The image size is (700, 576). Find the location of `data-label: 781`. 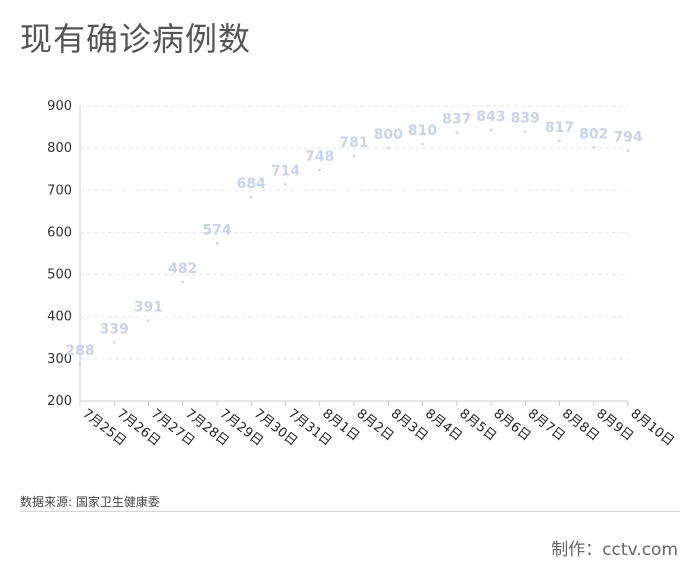

data-label: 781 is located at coordinates (353, 143).